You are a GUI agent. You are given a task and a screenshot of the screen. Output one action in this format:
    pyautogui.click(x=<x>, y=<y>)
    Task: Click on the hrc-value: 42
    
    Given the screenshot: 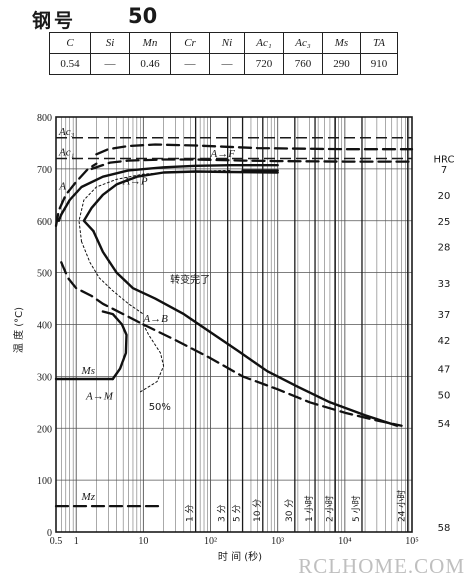 What is the action you would take?
    pyautogui.click(x=444, y=341)
    